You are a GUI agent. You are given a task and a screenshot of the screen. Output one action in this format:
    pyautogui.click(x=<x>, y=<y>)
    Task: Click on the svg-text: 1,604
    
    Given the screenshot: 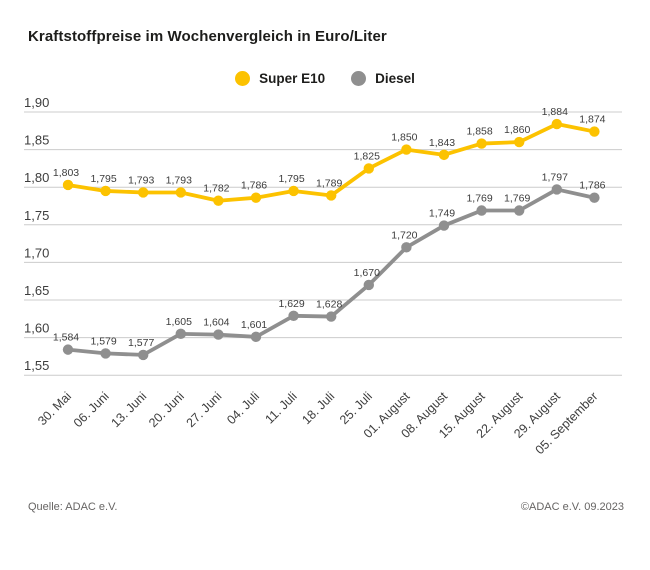 What is the action you would take?
    pyautogui.click(x=216, y=323)
    